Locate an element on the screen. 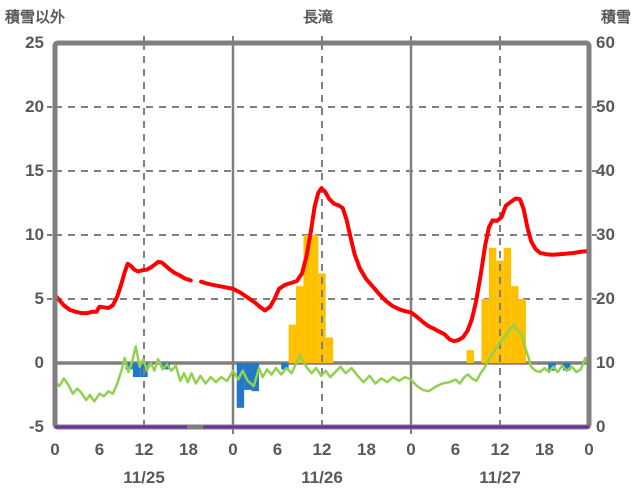 The height and width of the screenshot is (501, 636). left-axis-tick-label: 0 is located at coordinates (39, 362).